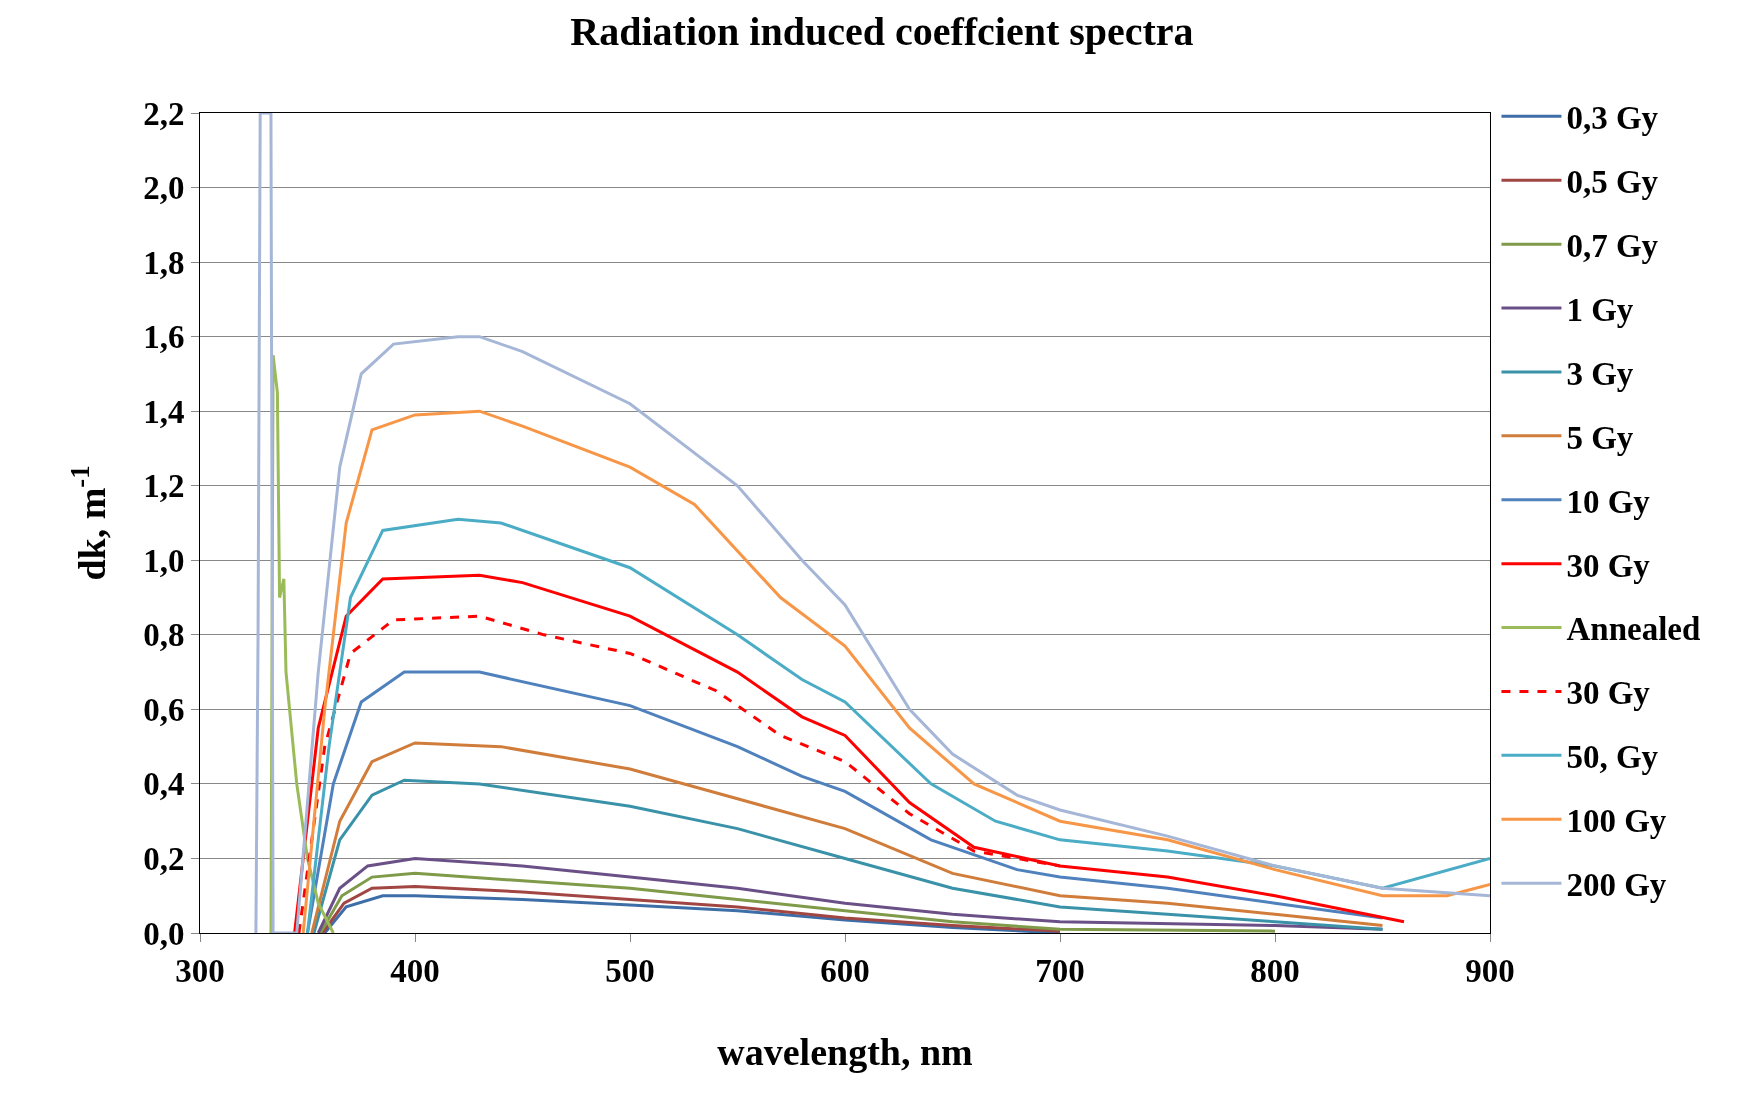 The width and height of the screenshot is (1764, 1109). What do you see at coordinates (1612, 757) in the screenshot?
I see `legend-label: 50, Gy` at bounding box center [1612, 757].